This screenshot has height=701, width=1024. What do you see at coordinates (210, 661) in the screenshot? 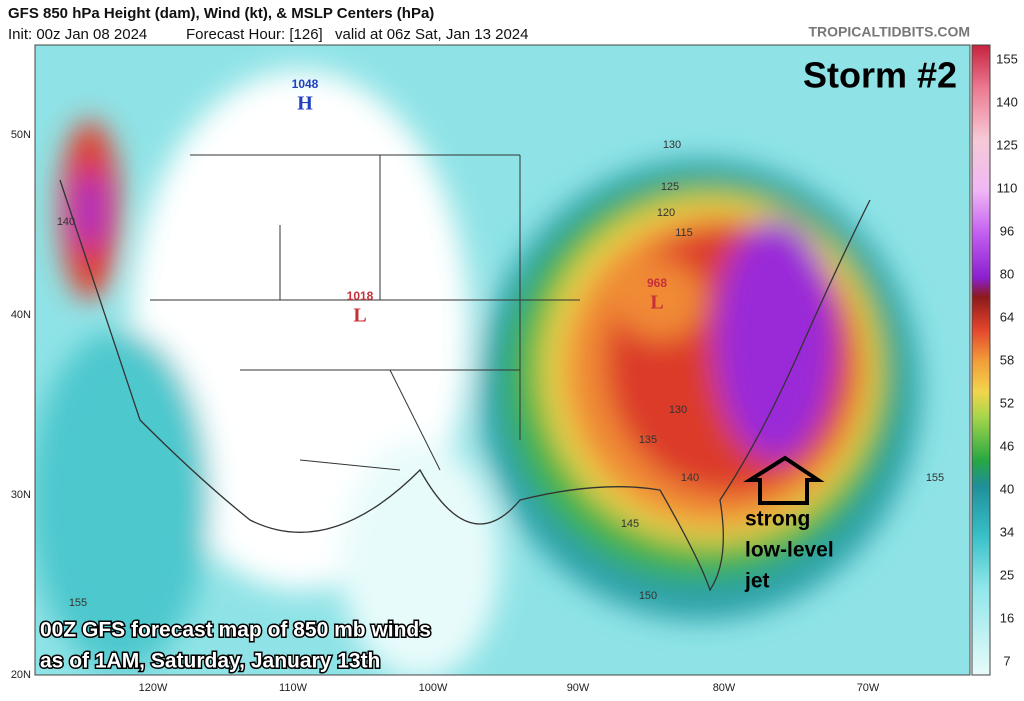
I see `caption: as of 1AM, Saturday, January 13th` at bounding box center [210, 661].